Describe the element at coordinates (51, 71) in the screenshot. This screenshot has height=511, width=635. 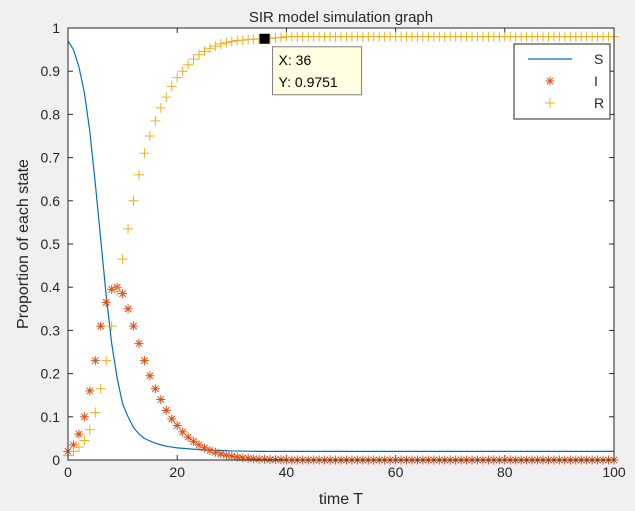
I see `y-tick-label: 0.9` at that location.